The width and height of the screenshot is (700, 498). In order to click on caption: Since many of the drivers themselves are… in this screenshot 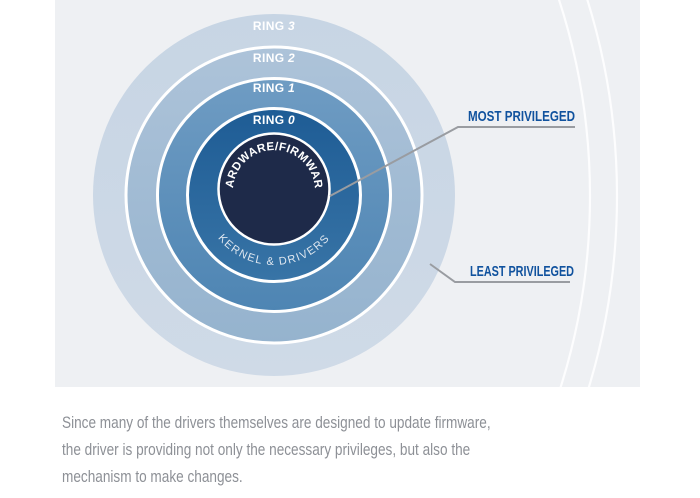, I will do `click(276, 449)`.